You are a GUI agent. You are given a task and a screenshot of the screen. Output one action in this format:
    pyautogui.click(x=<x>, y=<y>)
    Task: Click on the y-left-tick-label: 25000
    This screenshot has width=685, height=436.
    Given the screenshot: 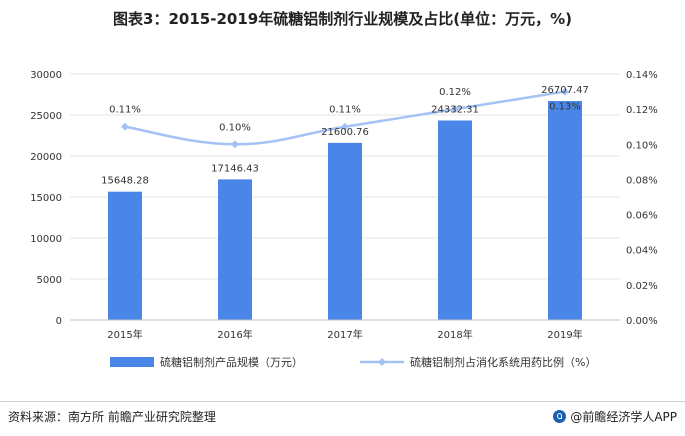 What is the action you would take?
    pyautogui.click(x=46, y=116)
    